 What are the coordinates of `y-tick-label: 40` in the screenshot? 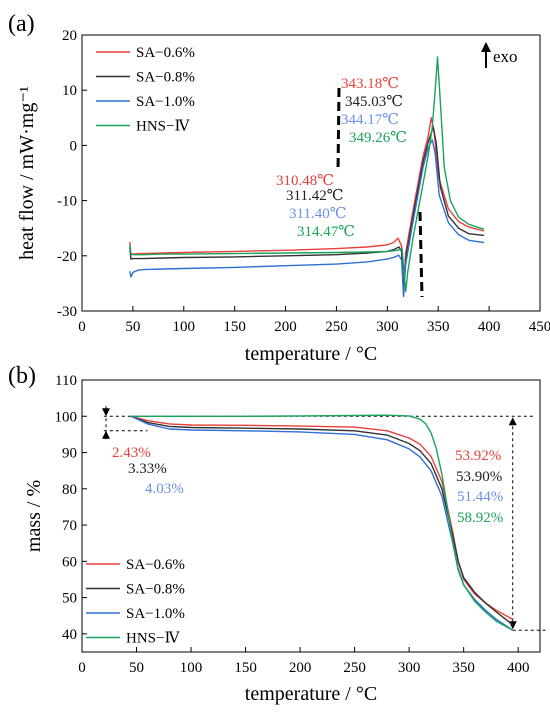 It's located at (69, 635).